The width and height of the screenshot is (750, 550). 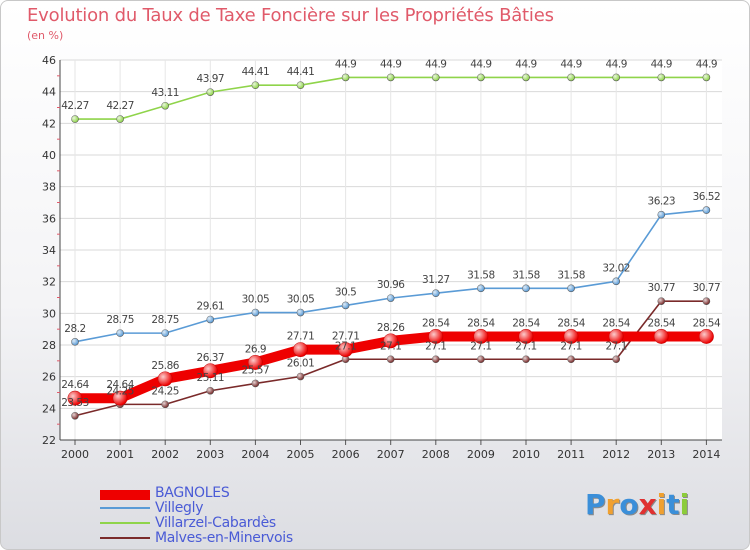 I want to click on data-label-villarzel-cabardes: 43.11, so click(x=165, y=93).